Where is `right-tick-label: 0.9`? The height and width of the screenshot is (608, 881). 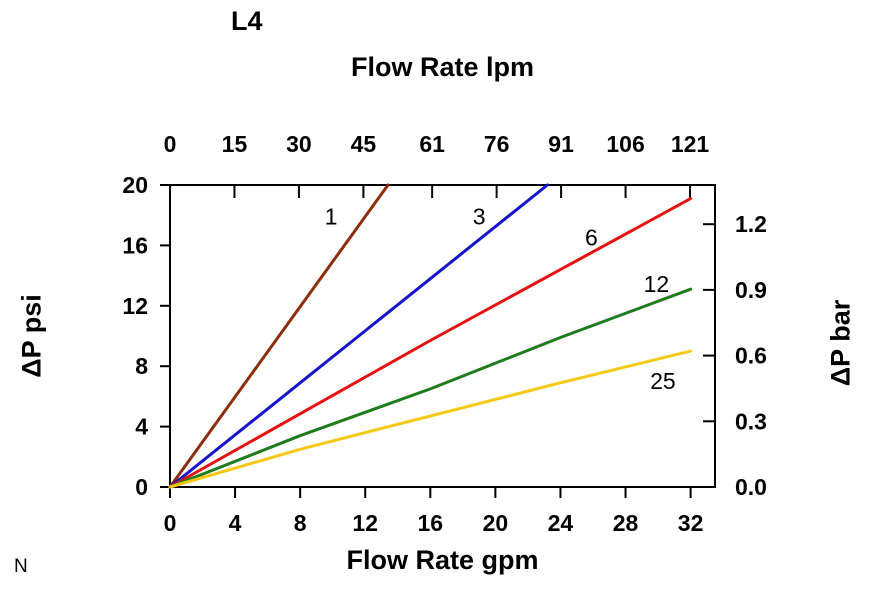
right-tick-label: 0.9 is located at coordinates (751, 290).